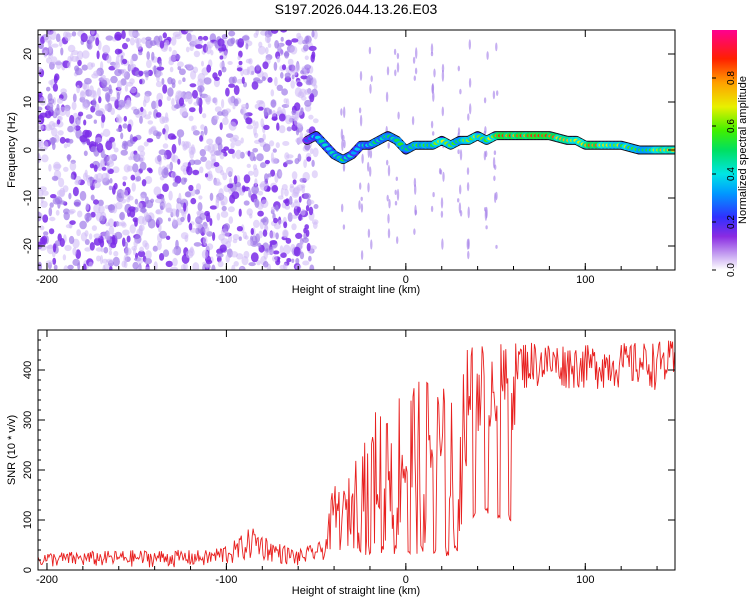  What do you see at coordinates (406, 580) in the screenshot?
I see `x-tick-label: 0` at bounding box center [406, 580].